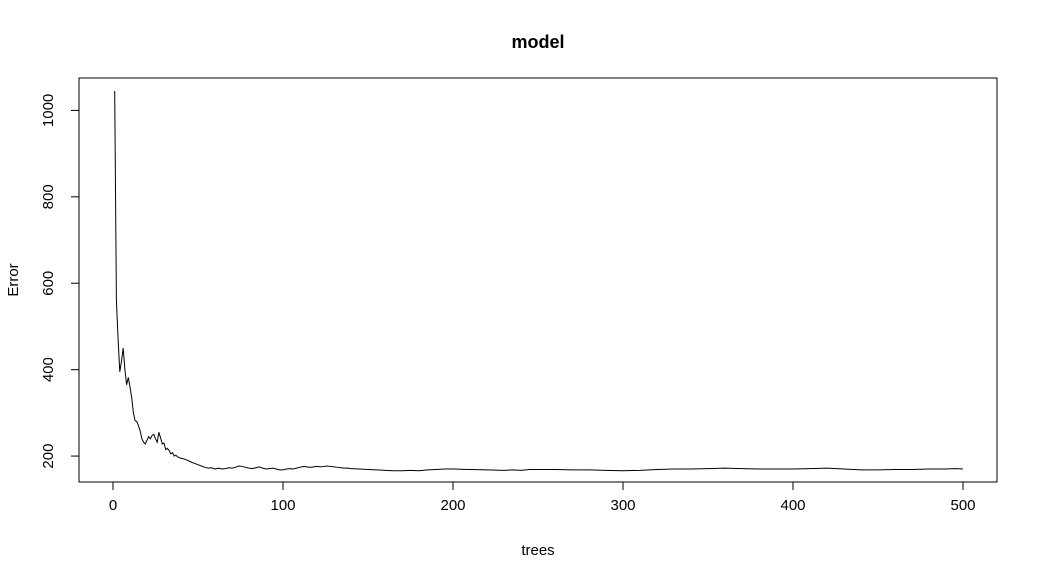 The width and height of the screenshot is (1039, 579). Describe the element at coordinates (48, 456) in the screenshot. I see `y-tick-label: 200` at that location.